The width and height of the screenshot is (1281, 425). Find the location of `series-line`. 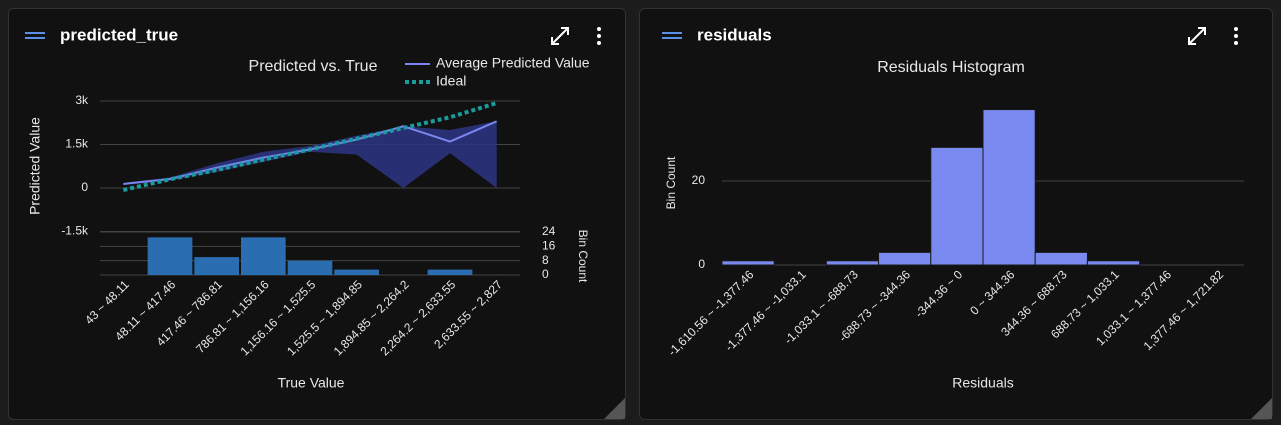

series-line is located at coordinates (310, 146).